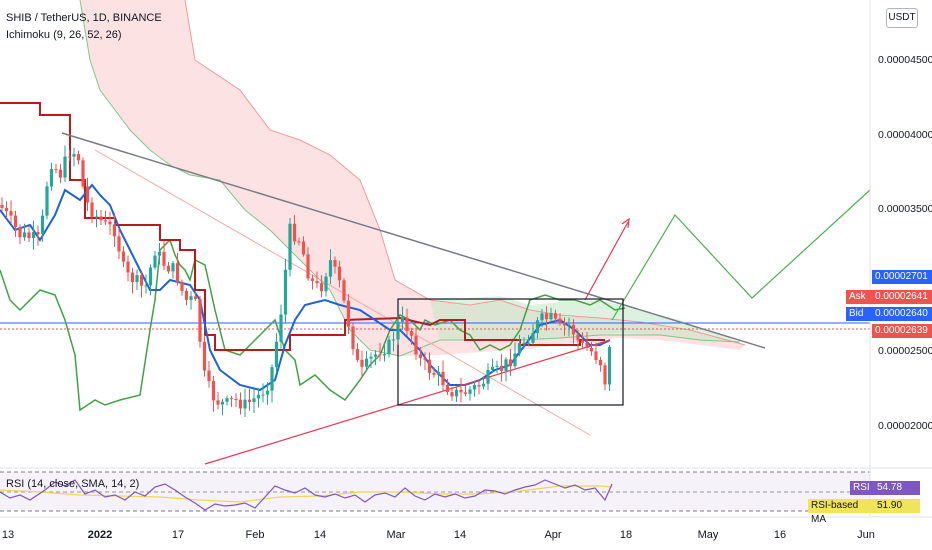  I want to click on time-tick: 13, so click(8, 535).